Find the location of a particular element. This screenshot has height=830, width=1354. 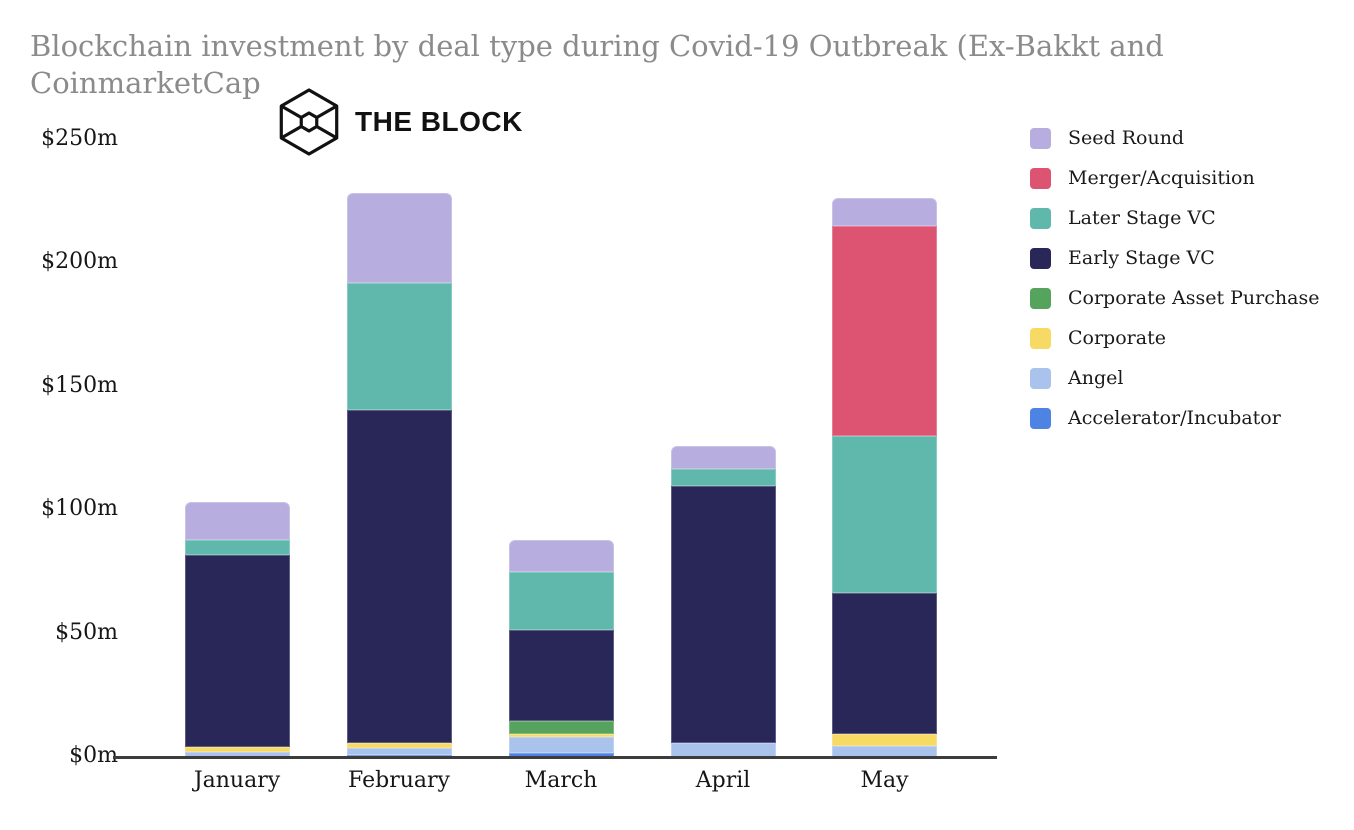

legend-item-label: Corporate is located at coordinates (1117, 338).